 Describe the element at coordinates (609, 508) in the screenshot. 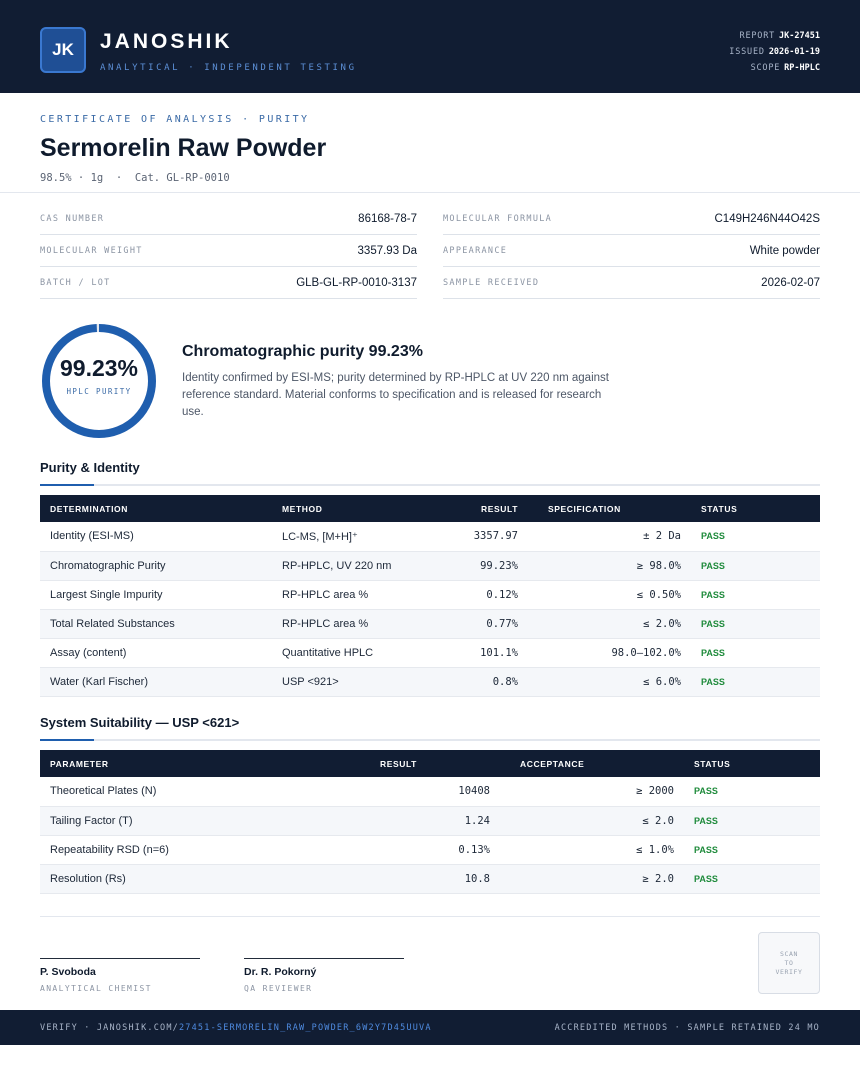

I see `column-header: SPECIFICATION` at that location.